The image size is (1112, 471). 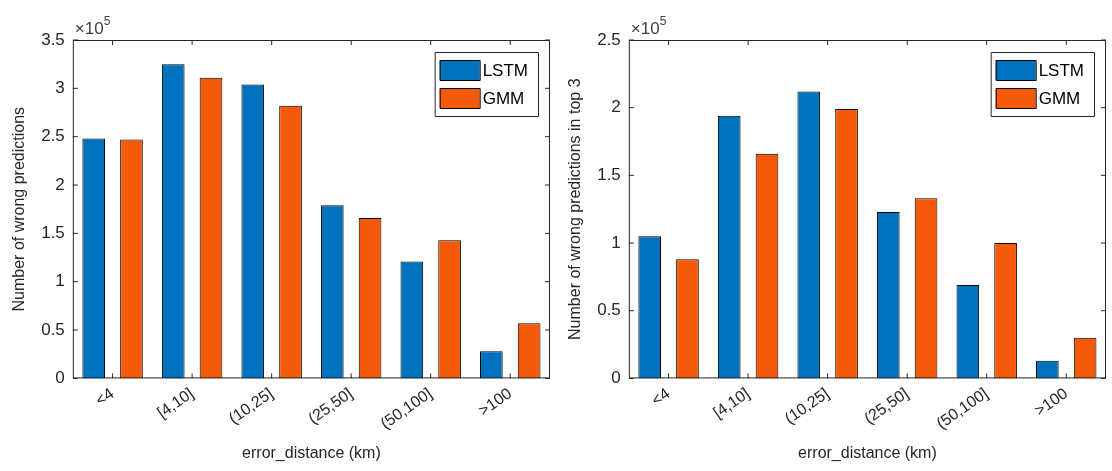 What do you see at coordinates (60, 88) in the screenshot?
I see `y-tick-label: 3` at bounding box center [60, 88].